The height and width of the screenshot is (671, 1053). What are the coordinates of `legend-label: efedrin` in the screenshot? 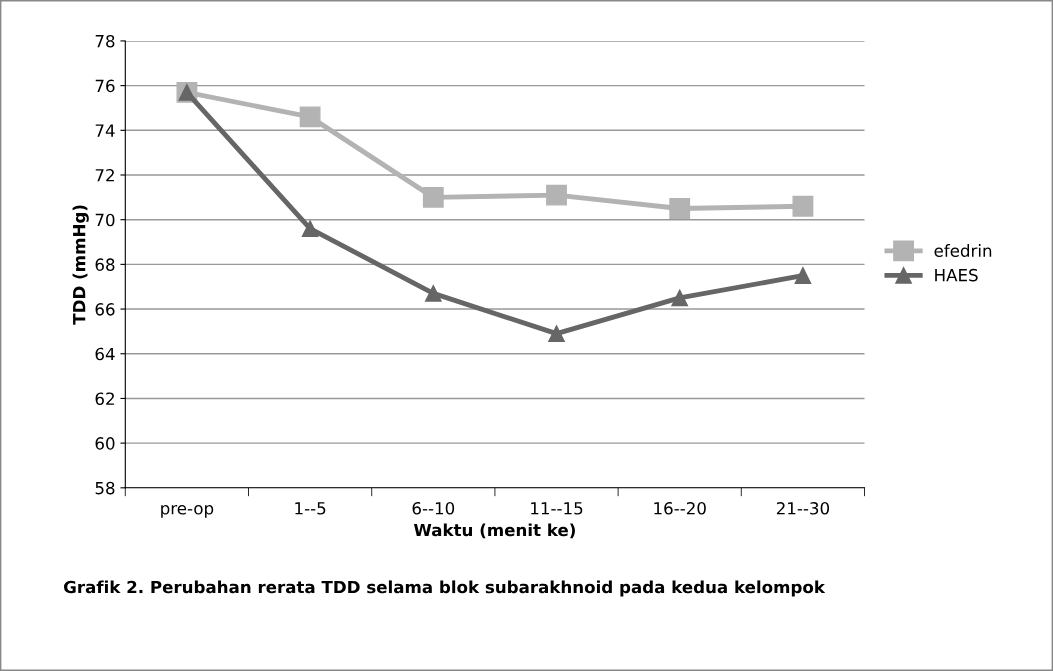 It's located at (963, 250).